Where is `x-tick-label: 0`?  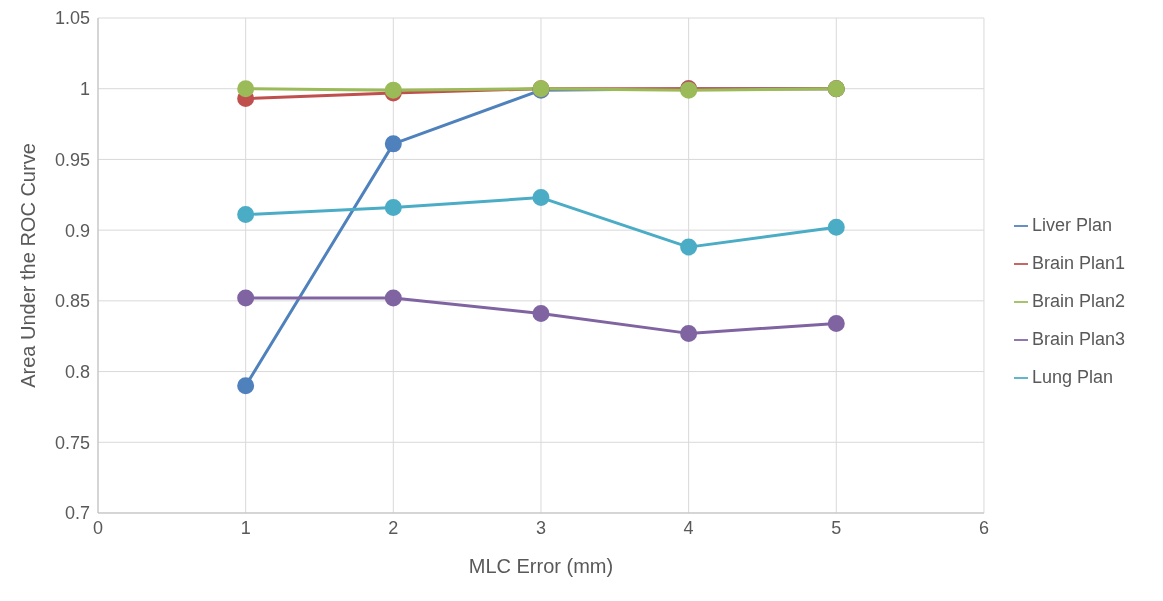 x-tick-label: 0 is located at coordinates (98, 527).